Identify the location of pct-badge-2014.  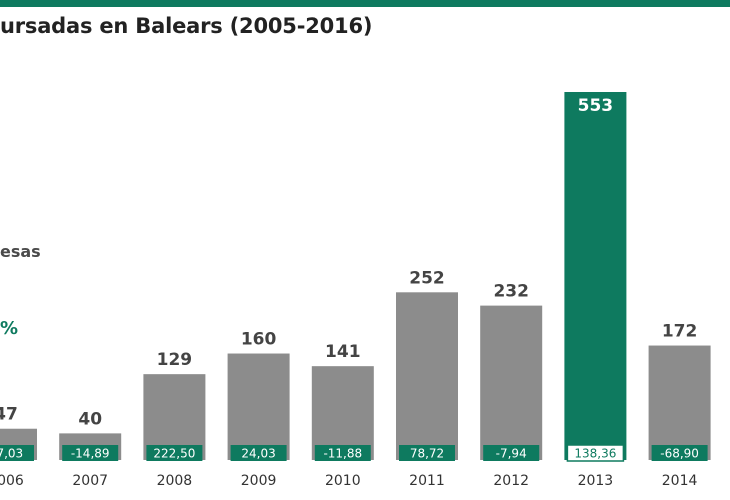
(679, 453).